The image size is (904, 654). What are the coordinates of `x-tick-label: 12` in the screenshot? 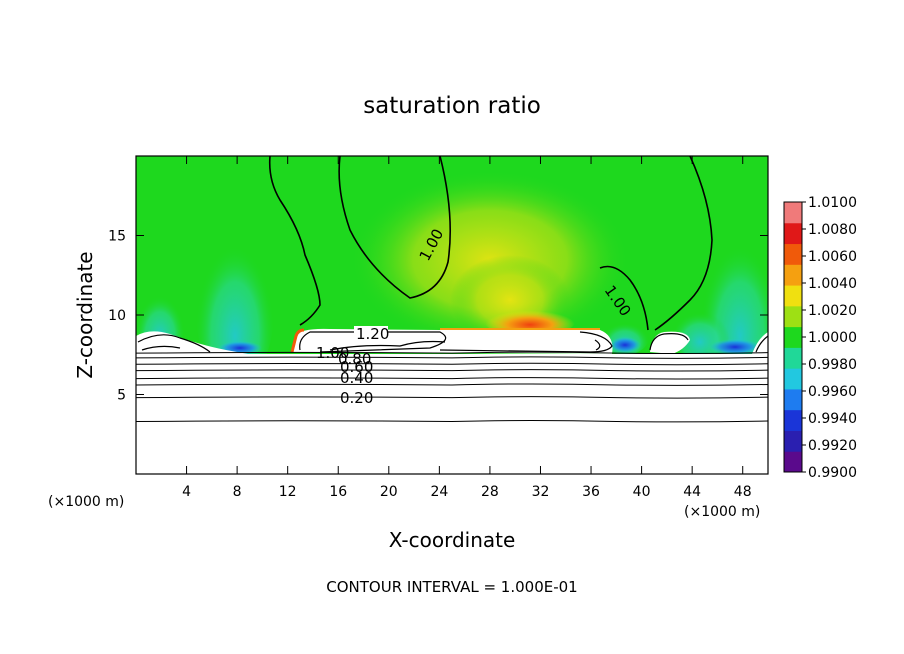 It's located at (288, 492).